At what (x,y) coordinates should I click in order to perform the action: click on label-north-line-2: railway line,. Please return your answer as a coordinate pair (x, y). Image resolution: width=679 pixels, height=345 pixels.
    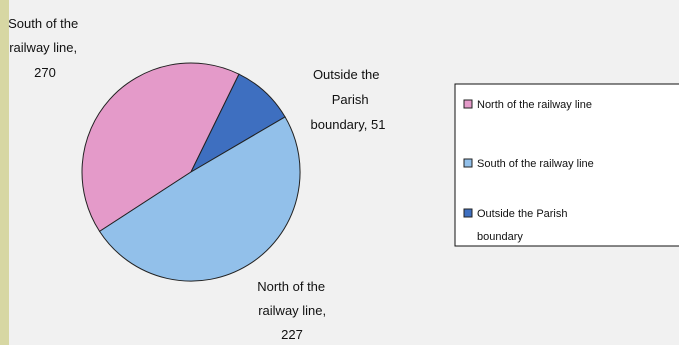
    Looking at the image, I should click on (292, 310).